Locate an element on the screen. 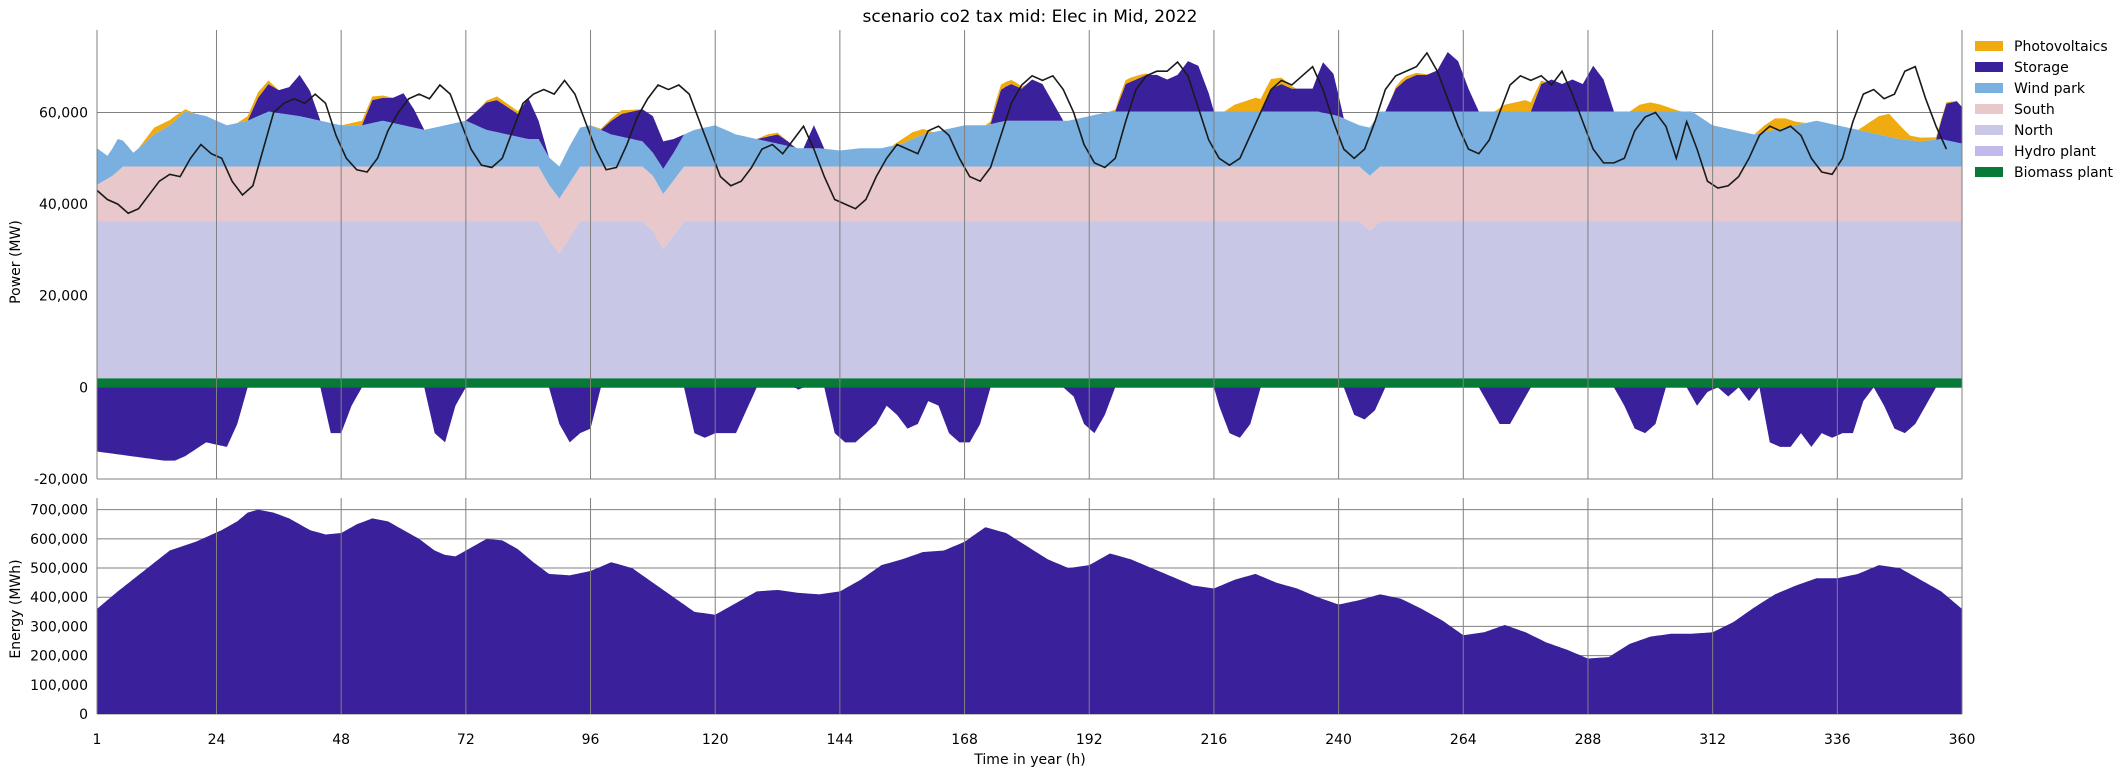 The width and height of the screenshot is (2122, 776). x-tick-label: 192 is located at coordinates (1089, 740).